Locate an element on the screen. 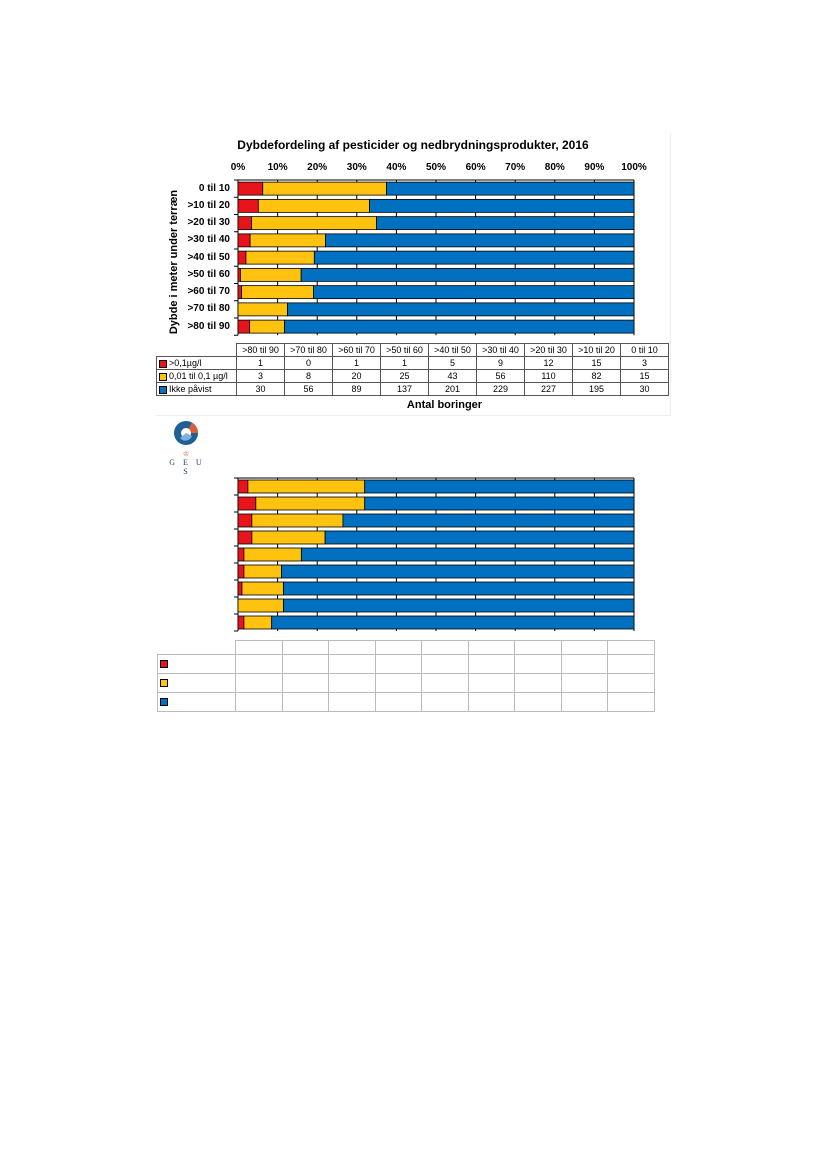 The width and height of the screenshot is (827, 1169). legend-label: 0,01 til 0,1 µg/l is located at coordinates (198, 376).